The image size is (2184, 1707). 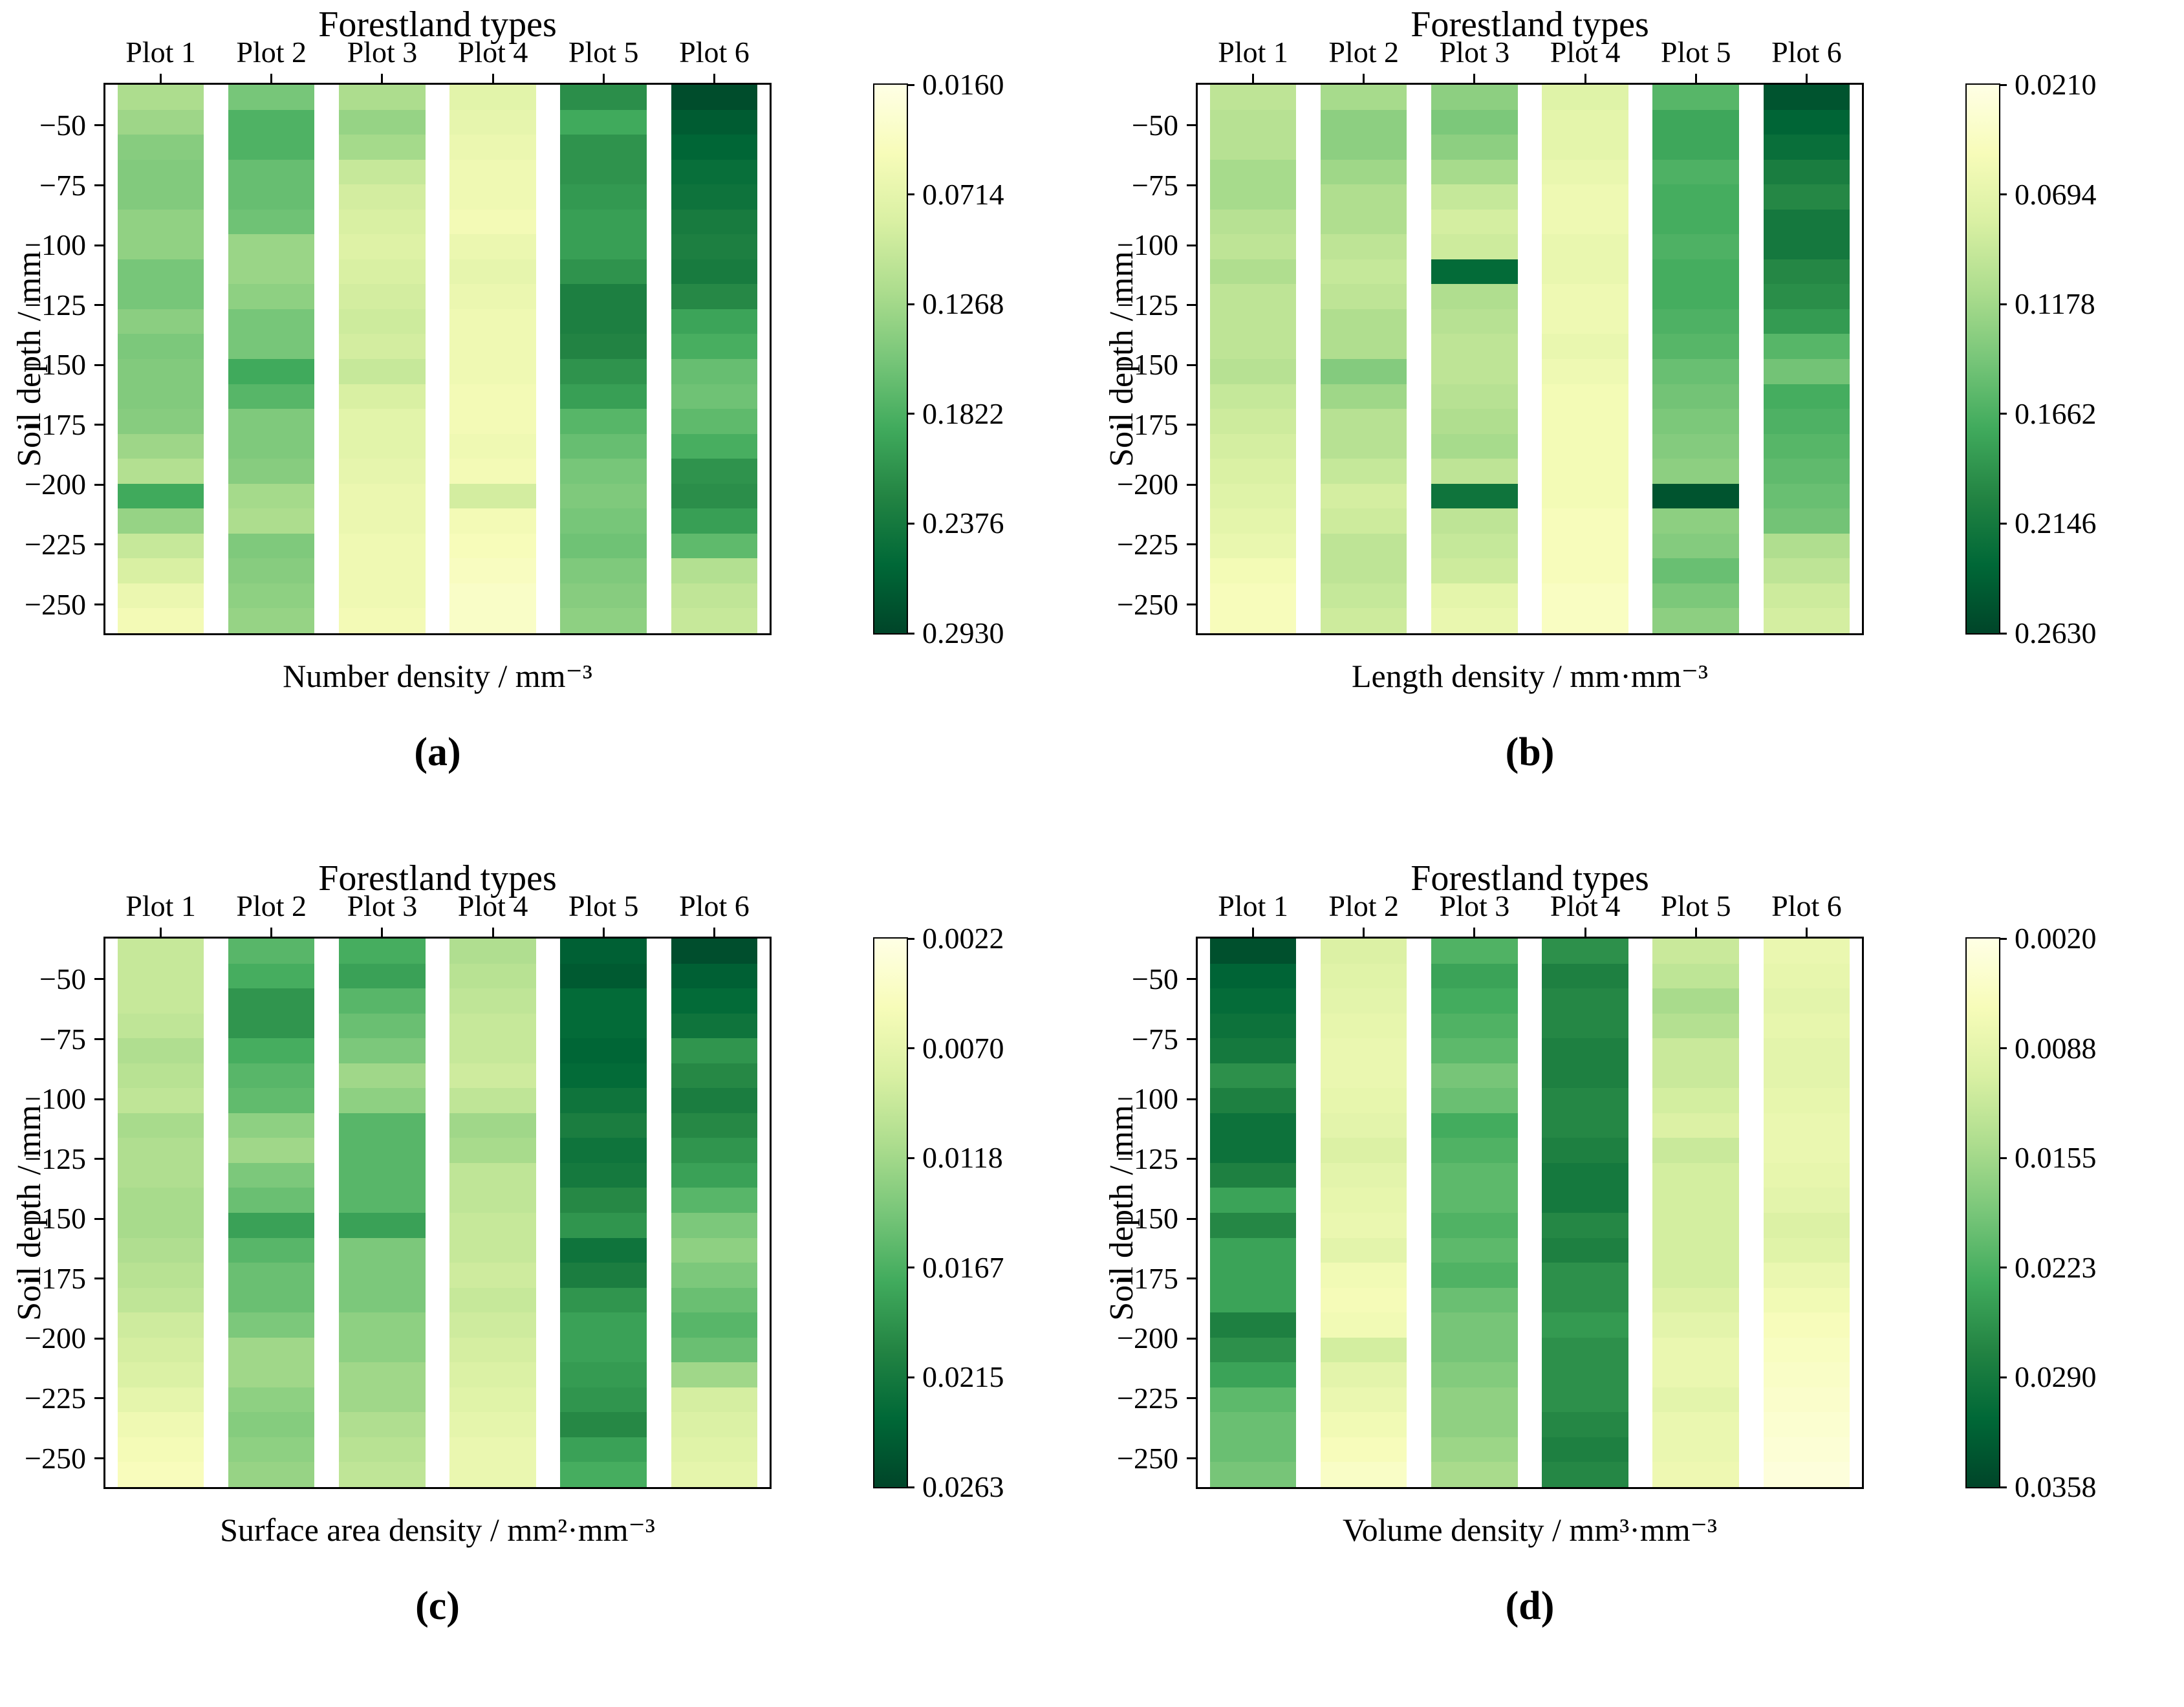 I want to click on column-header: Plot 4, so click(x=493, y=905).